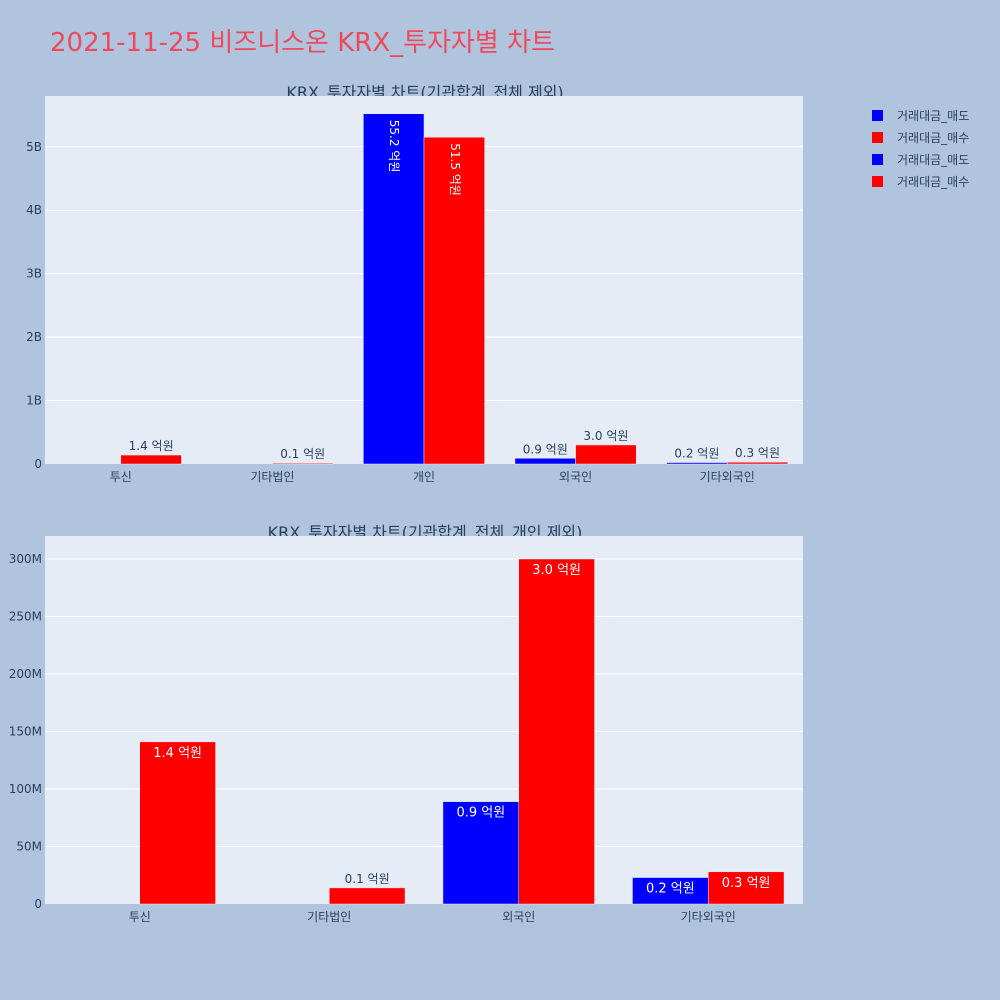 The image size is (1000, 1000). I want to click on main-title: 2021-11-25 비즈니스온 KRX_투자자별 차트, so click(302, 43).